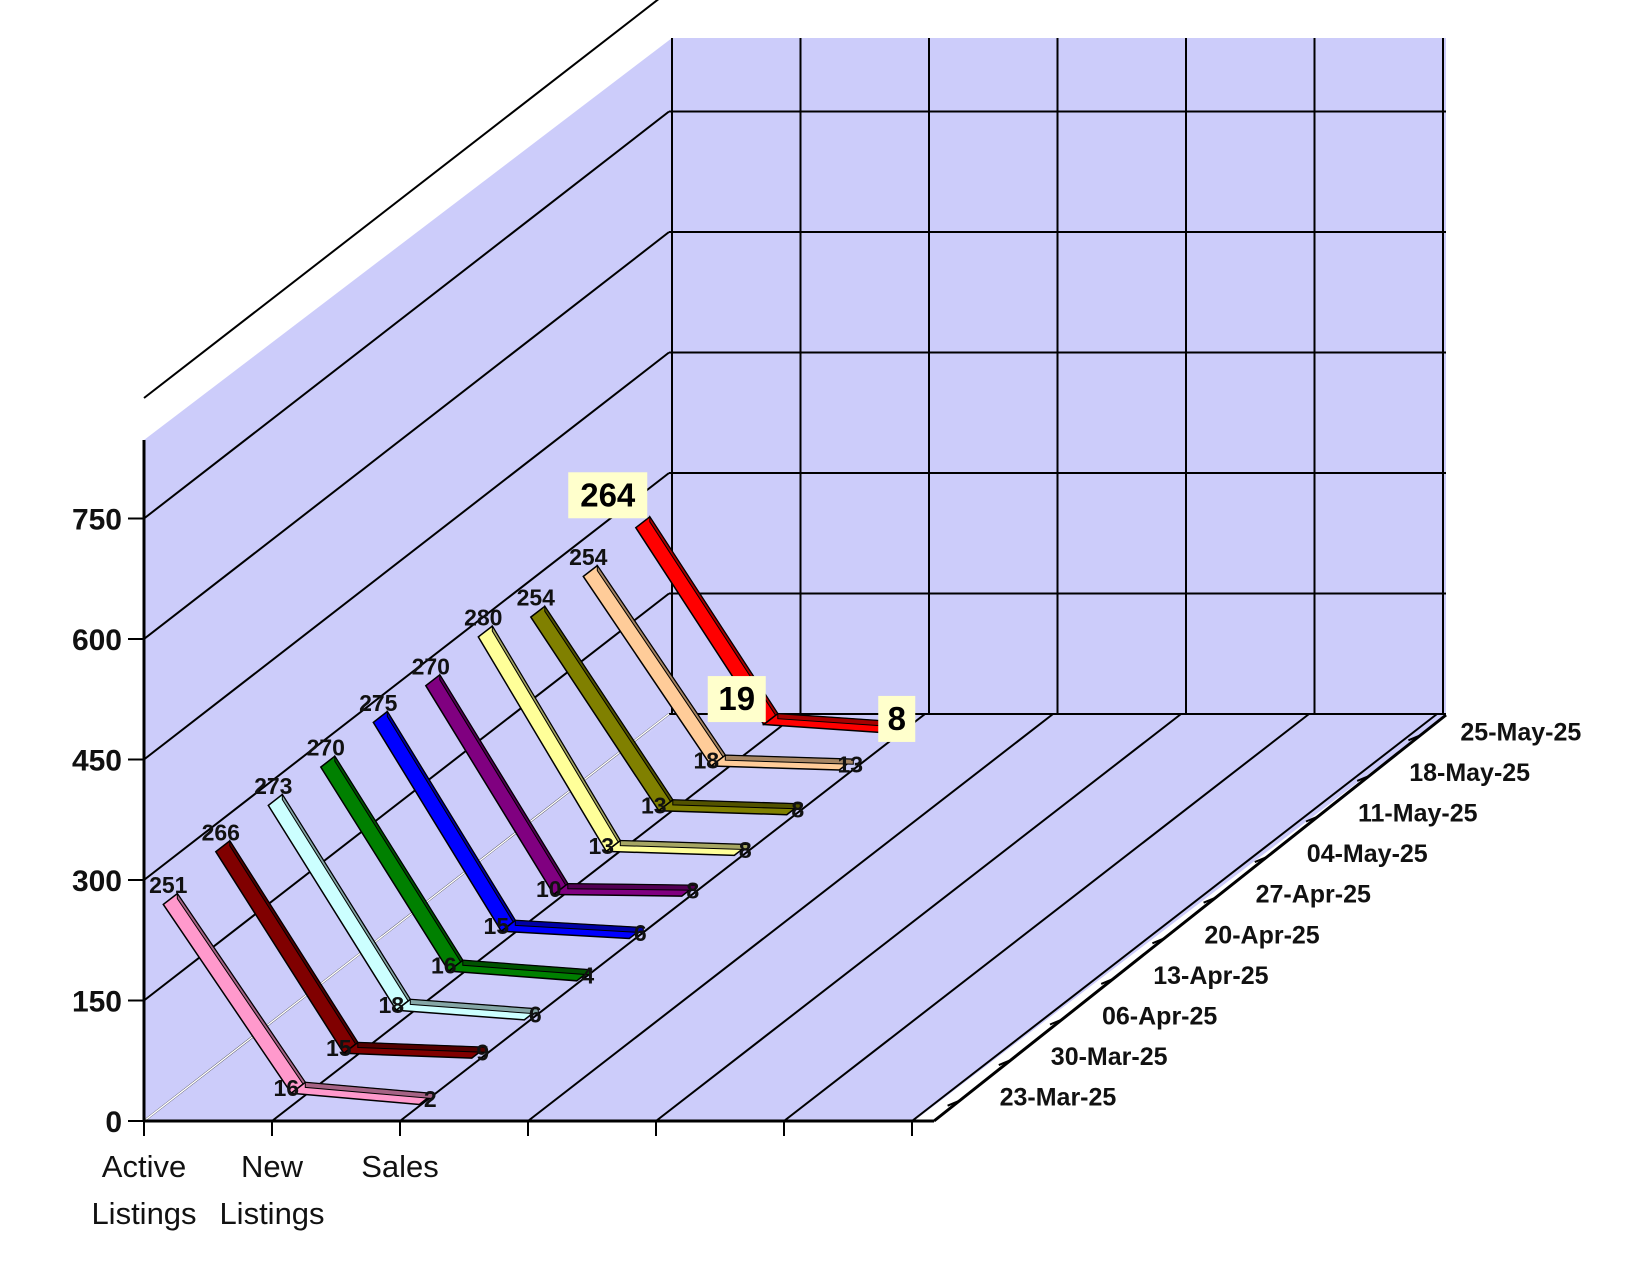 This screenshot has width=1650, height=1275. Describe the element at coordinates (1109, 1057) in the screenshot. I see `depth-date-label: 30-Mar-25` at that location.